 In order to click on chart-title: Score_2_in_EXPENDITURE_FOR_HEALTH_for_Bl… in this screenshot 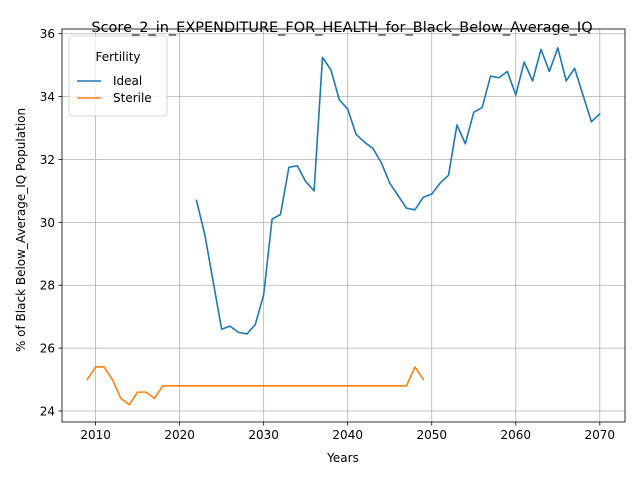, I will do `click(341, 28)`.